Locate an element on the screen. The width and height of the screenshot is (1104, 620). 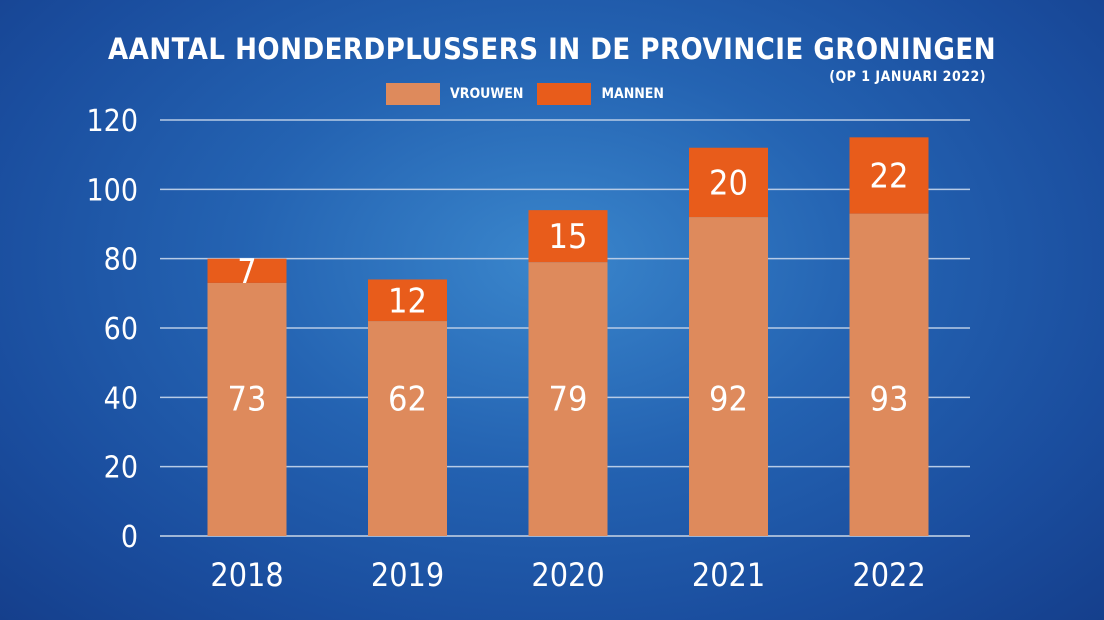
legend-swatch-mannen is located at coordinates (564, 94).